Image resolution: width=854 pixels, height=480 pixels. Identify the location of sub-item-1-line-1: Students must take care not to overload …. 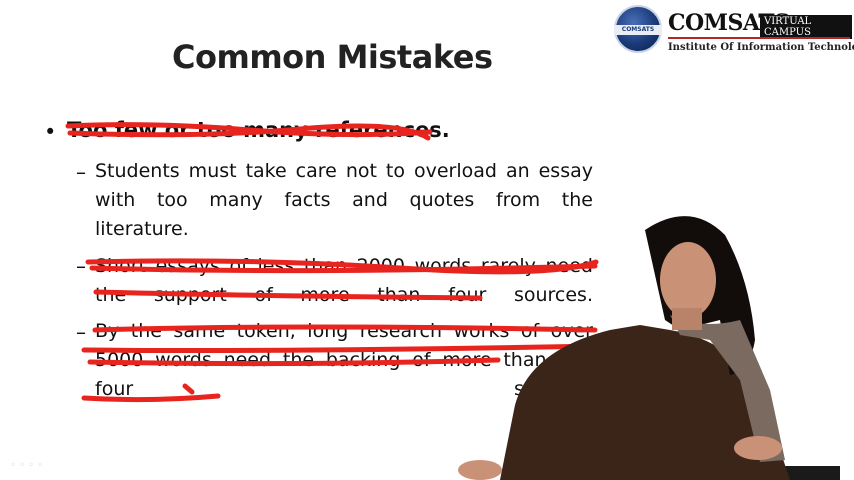
(344, 171).